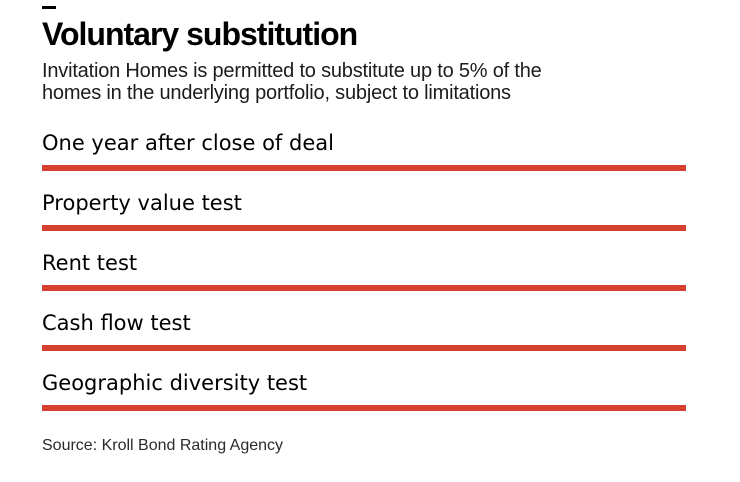  What do you see at coordinates (175, 383) in the screenshot?
I see `list-item-label: Geographic diversity test` at bounding box center [175, 383].